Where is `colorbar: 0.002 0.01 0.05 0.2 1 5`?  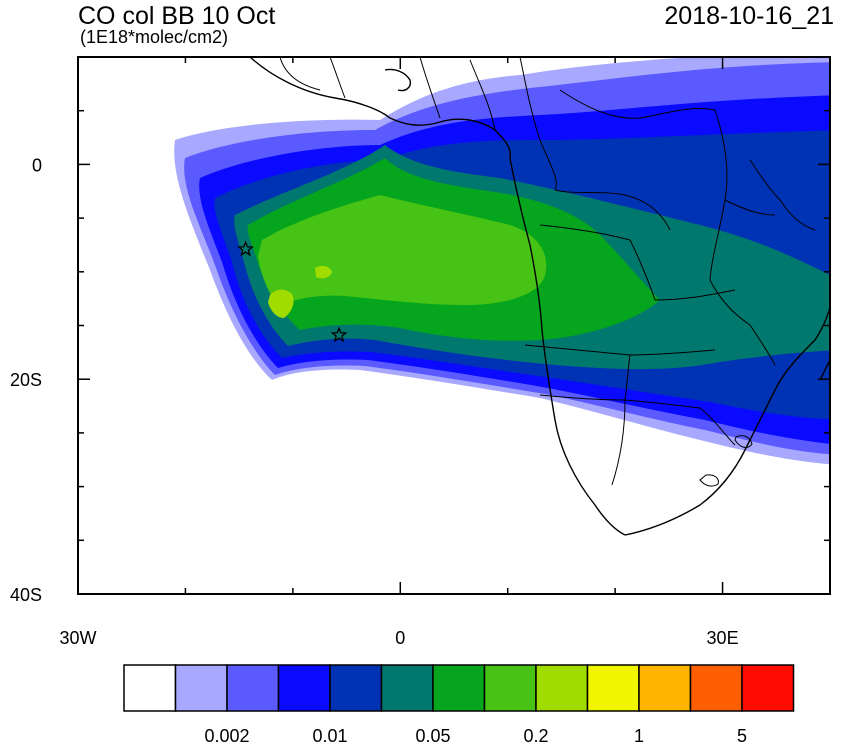 colorbar: 0.002 0.01 0.05 0.2 1 5 is located at coordinates (459, 705).